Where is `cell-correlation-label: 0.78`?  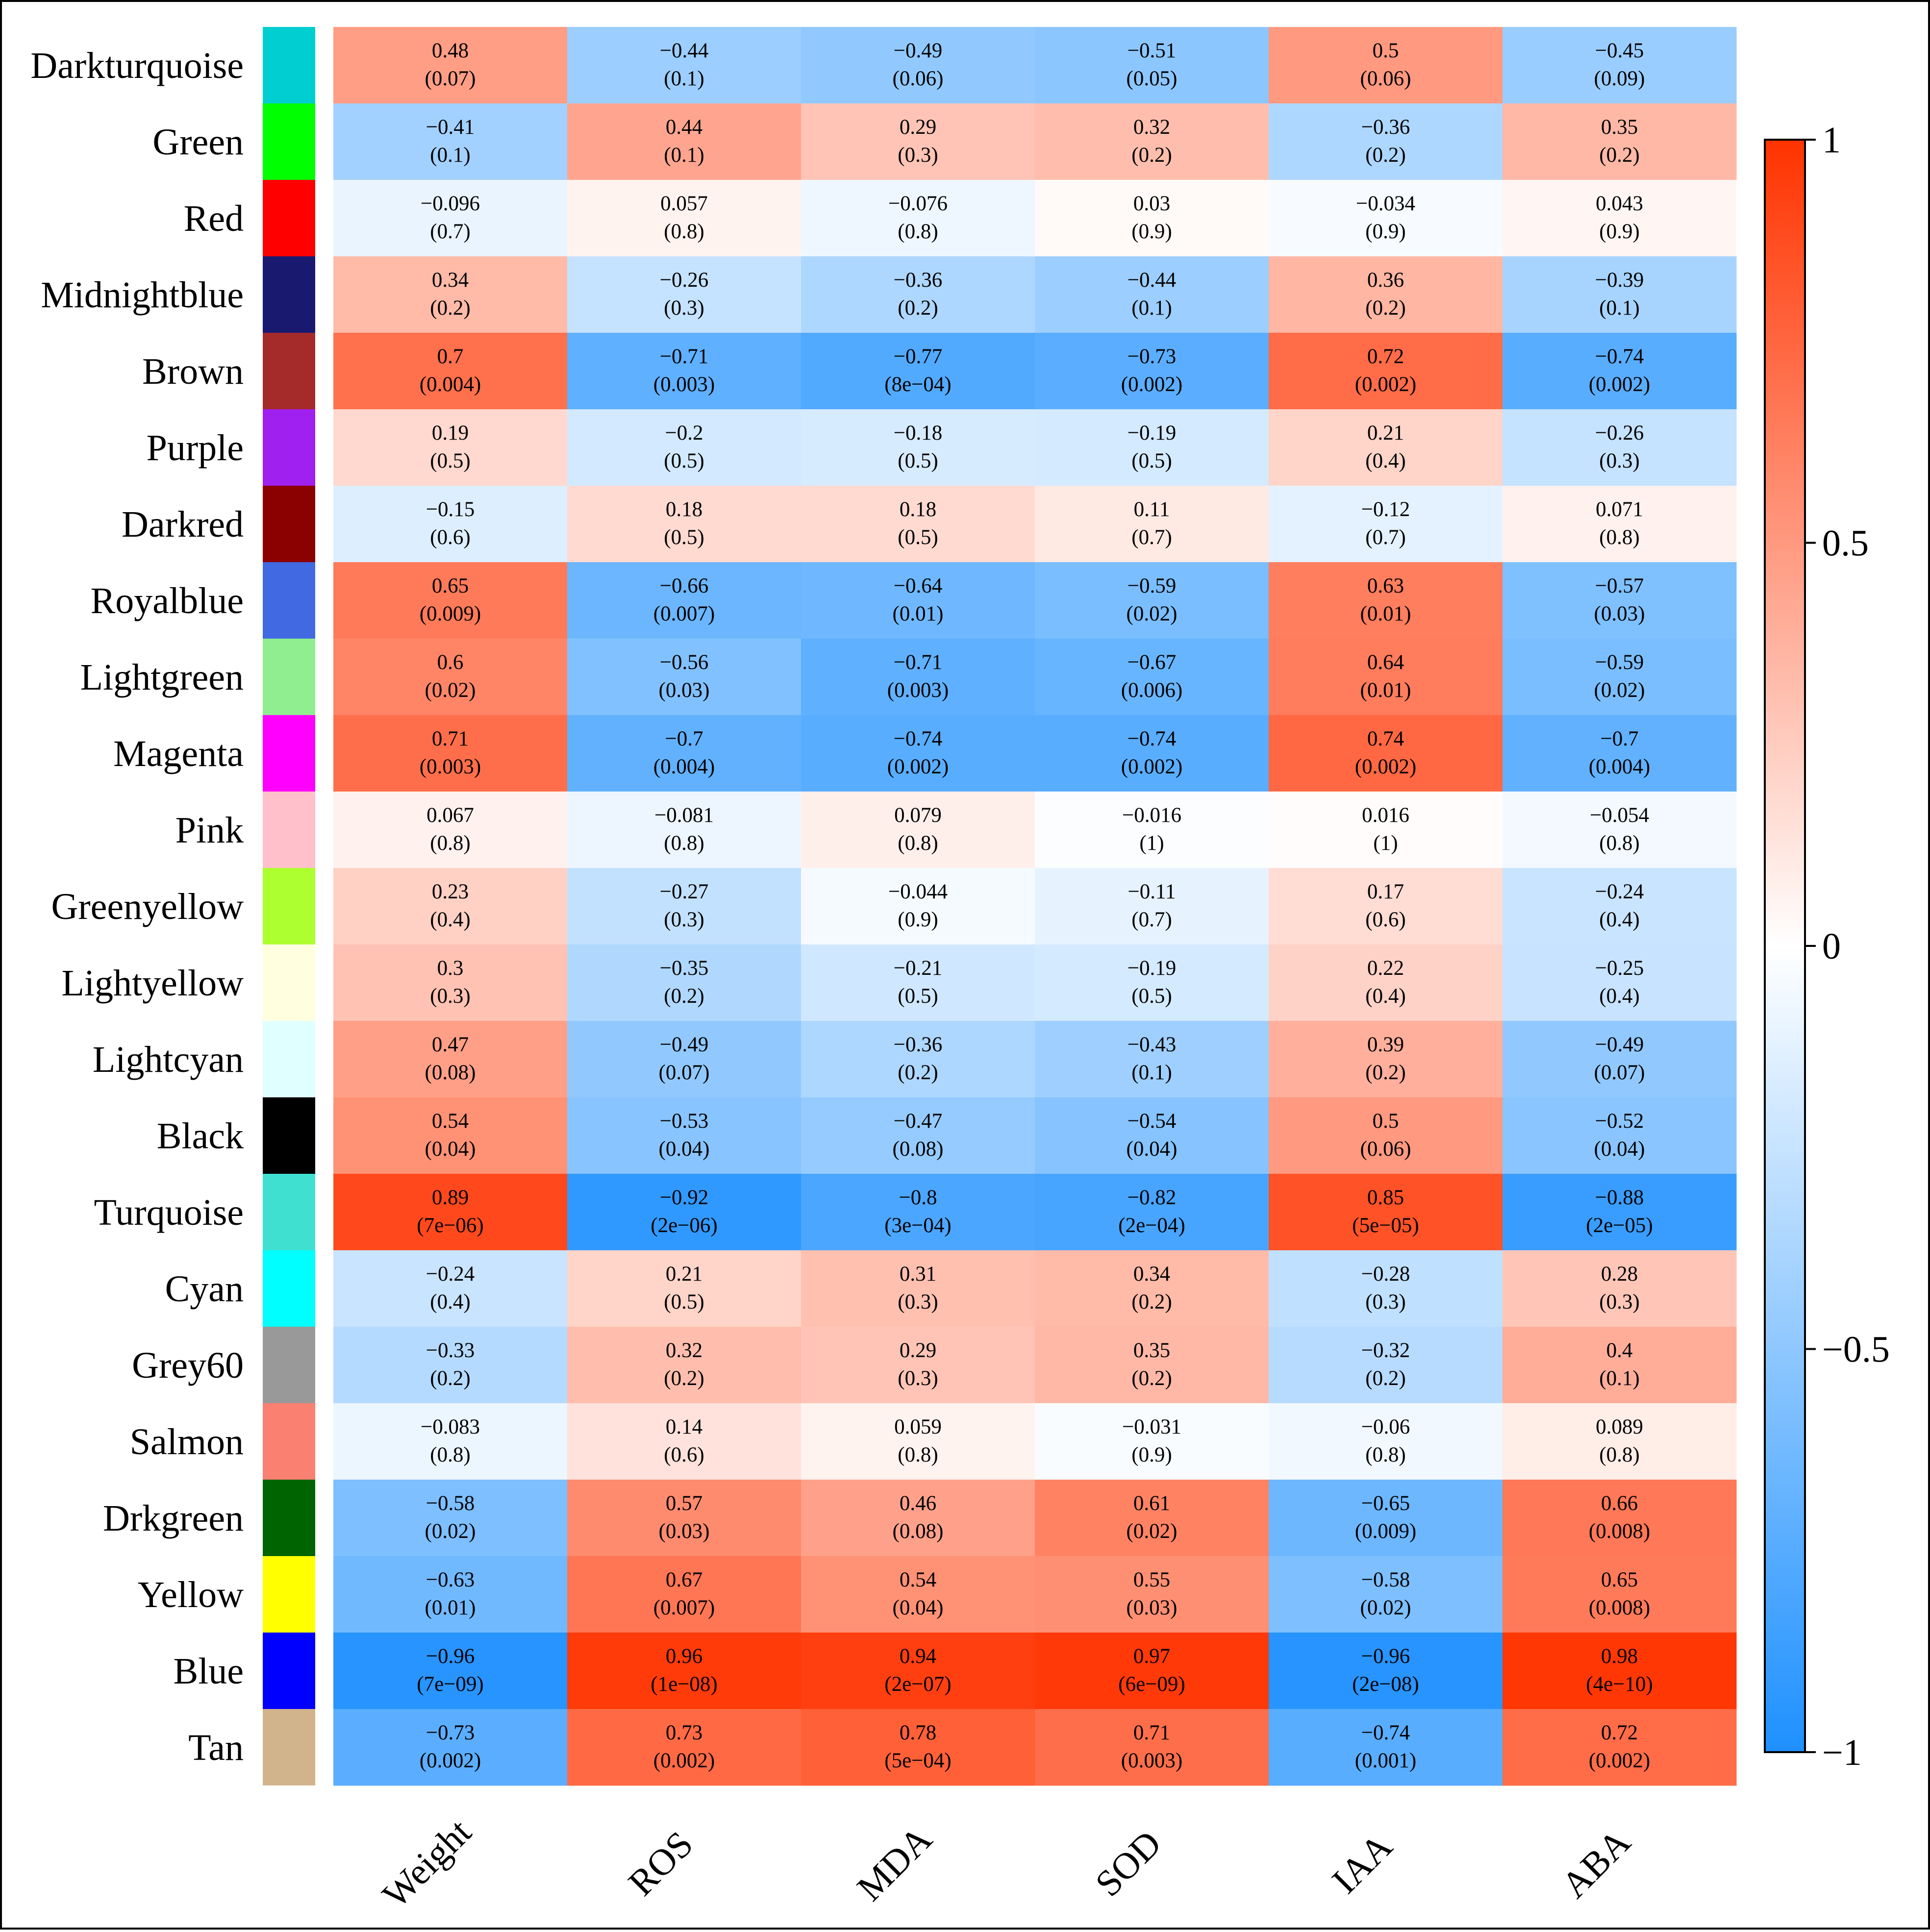 cell-correlation-label: 0.78 is located at coordinates (918, 1732).